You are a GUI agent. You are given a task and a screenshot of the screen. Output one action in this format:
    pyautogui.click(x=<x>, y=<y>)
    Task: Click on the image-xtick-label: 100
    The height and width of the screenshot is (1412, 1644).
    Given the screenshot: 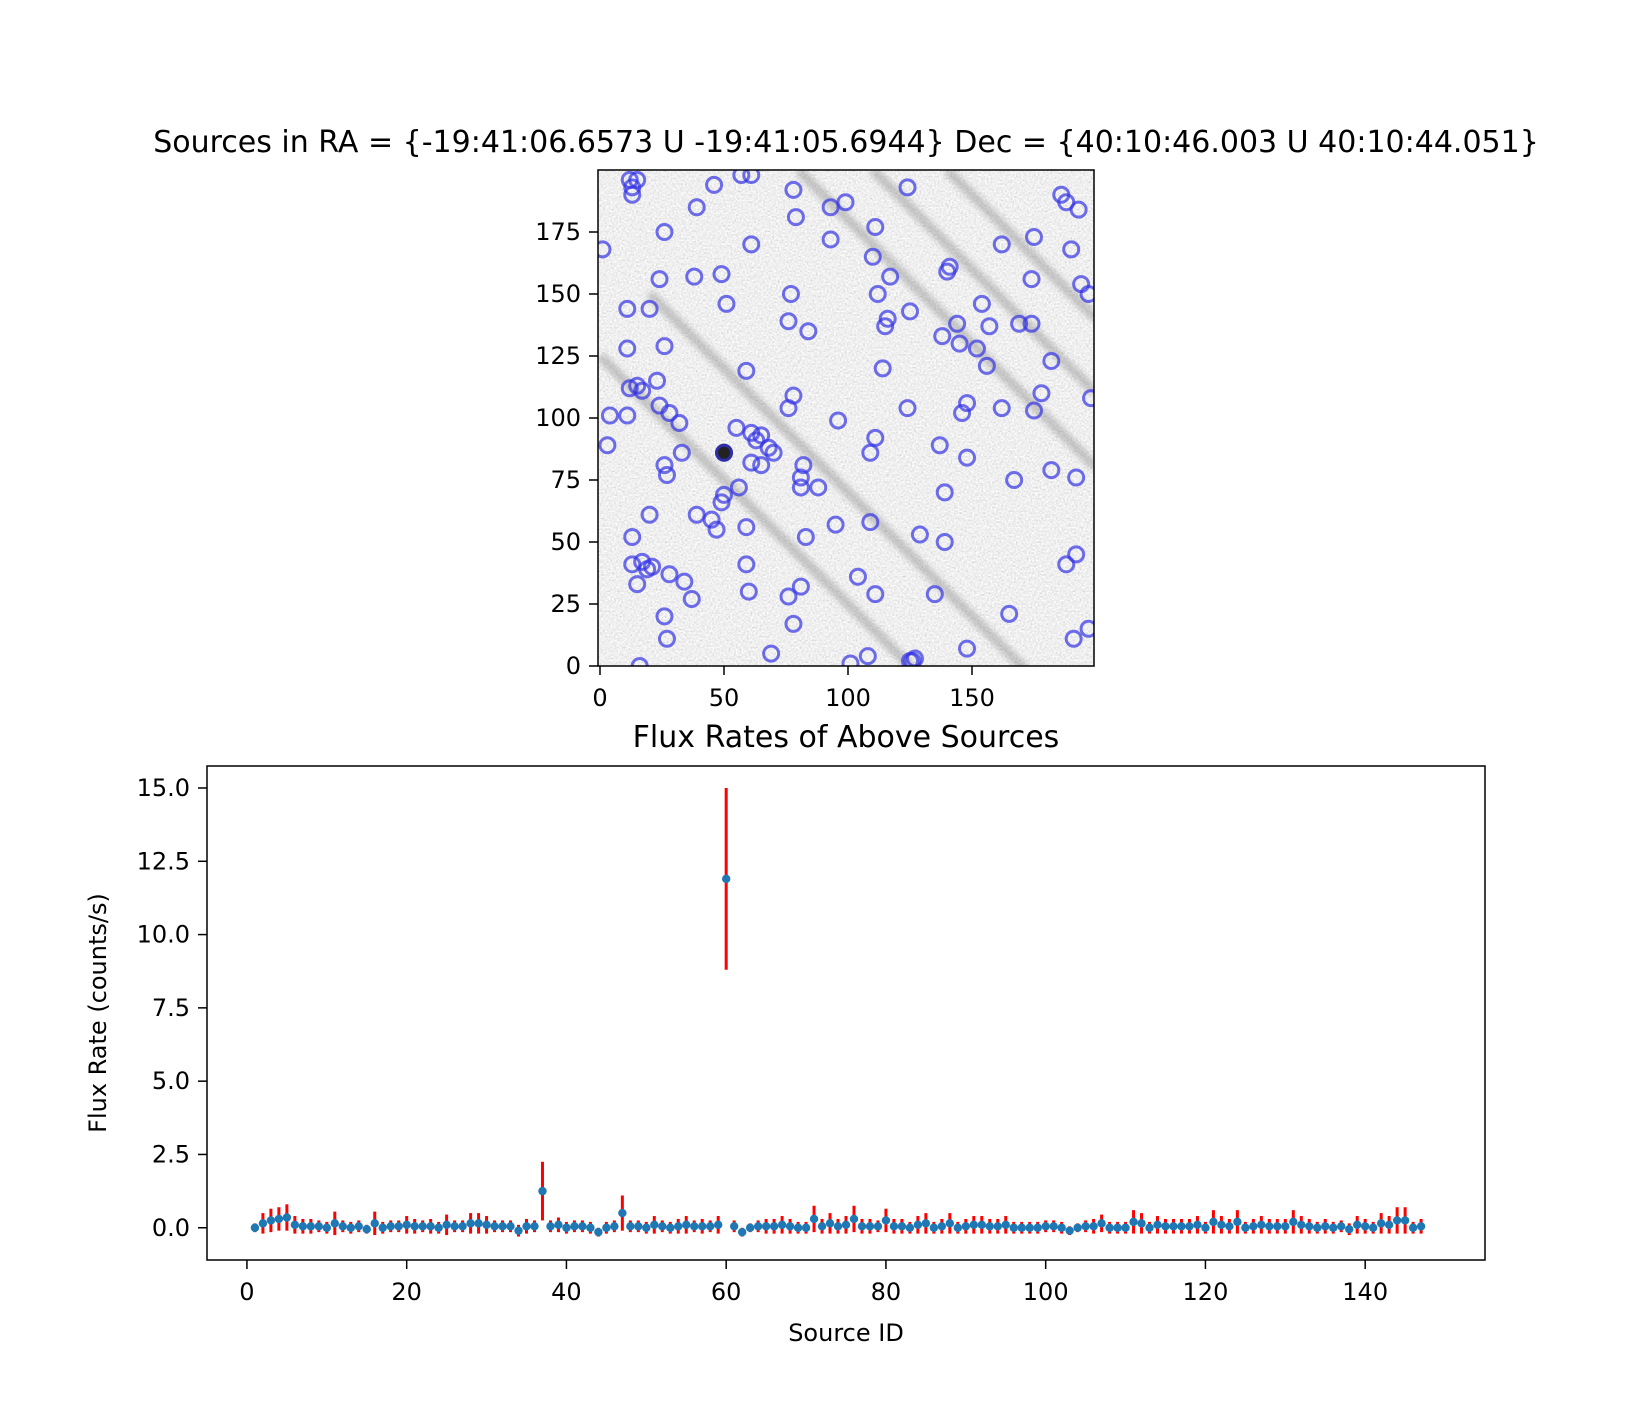 What is the action you would take?
    pyautogui.click(x=848, y=698)
    